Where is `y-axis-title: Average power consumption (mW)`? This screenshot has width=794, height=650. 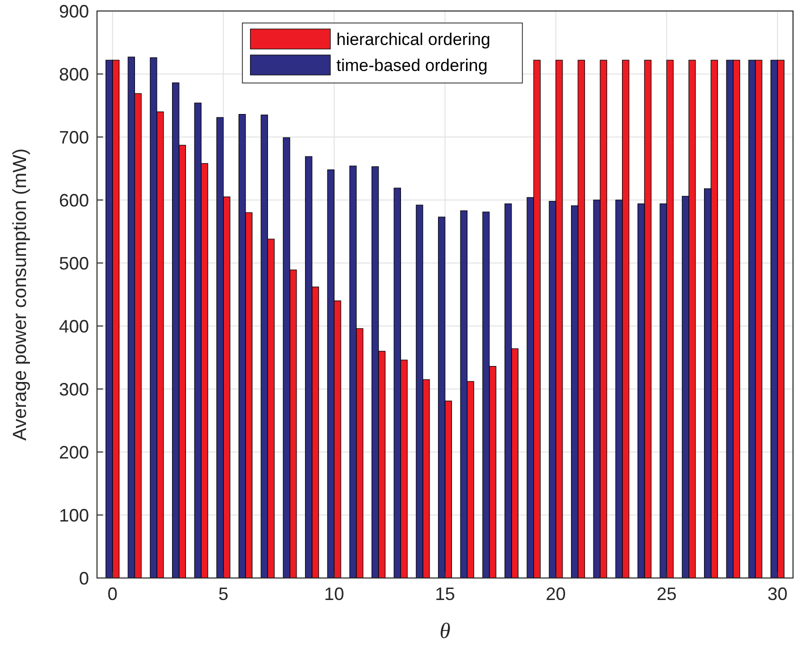
y-axis-title: Average power consumption (mW) is located at coordinates (20, 294).